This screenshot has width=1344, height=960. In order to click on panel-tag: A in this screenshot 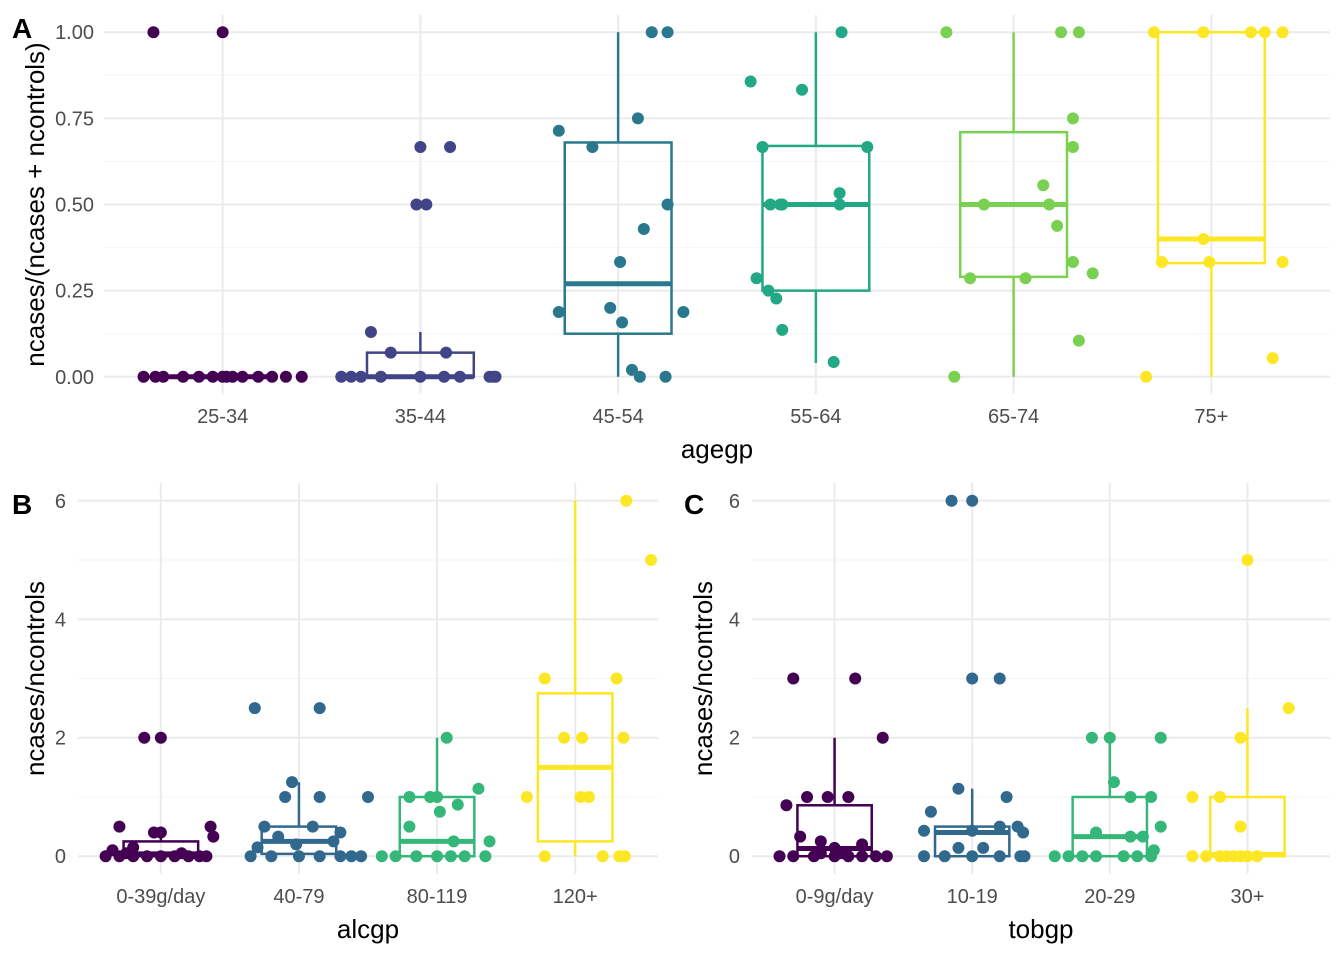, I will do `click(22, 28)`.